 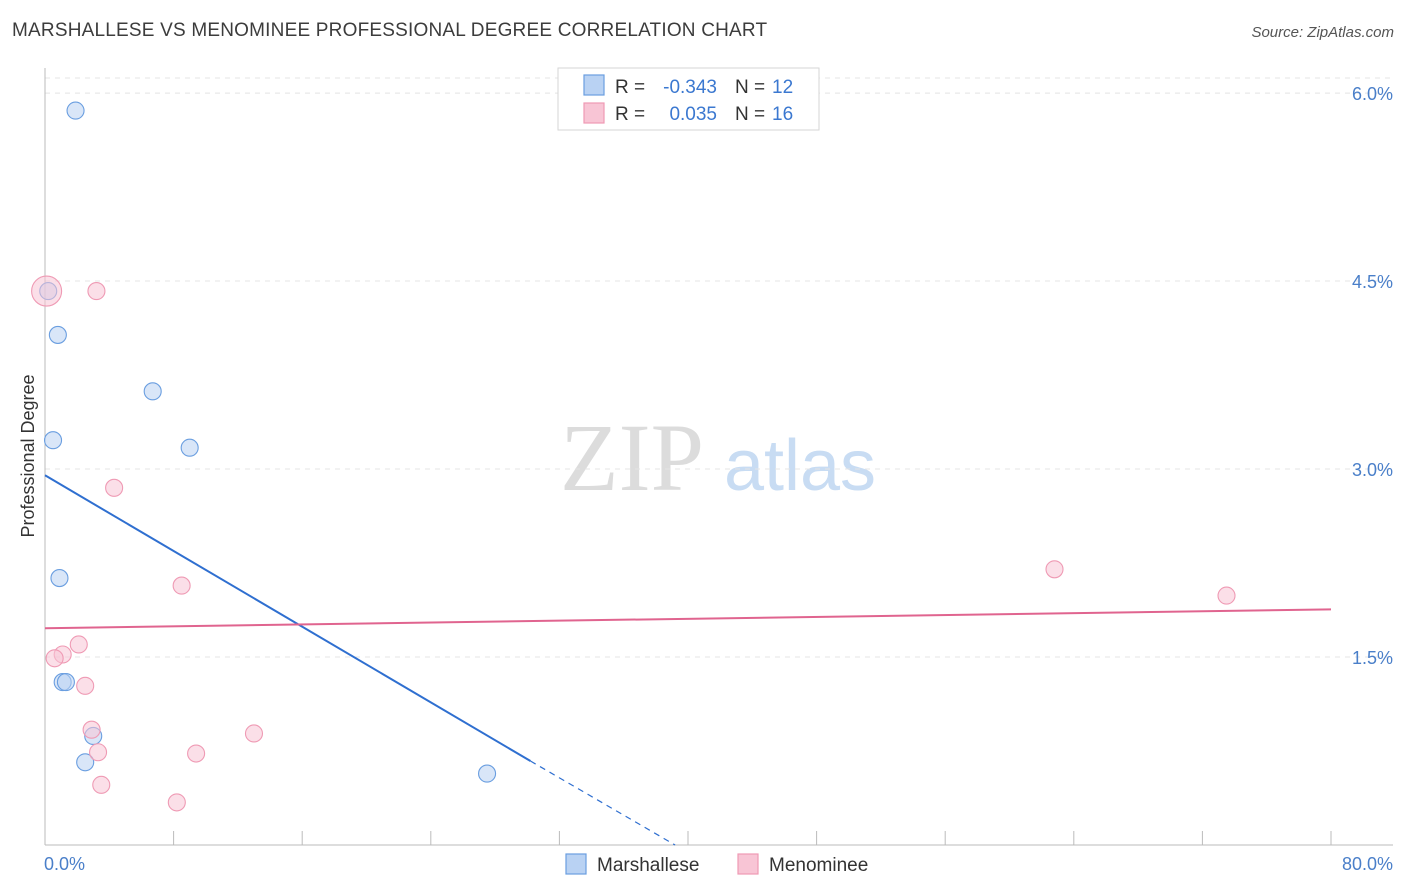 I want to click on watermark-atlas: atlas, so click(x=800, y=466).